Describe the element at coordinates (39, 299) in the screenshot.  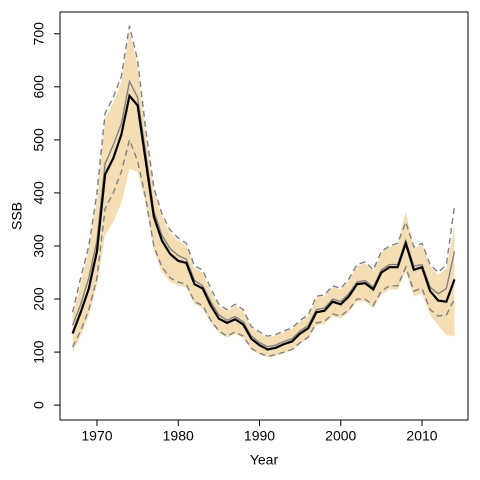
I see `y-tick-label: 200` at that location.